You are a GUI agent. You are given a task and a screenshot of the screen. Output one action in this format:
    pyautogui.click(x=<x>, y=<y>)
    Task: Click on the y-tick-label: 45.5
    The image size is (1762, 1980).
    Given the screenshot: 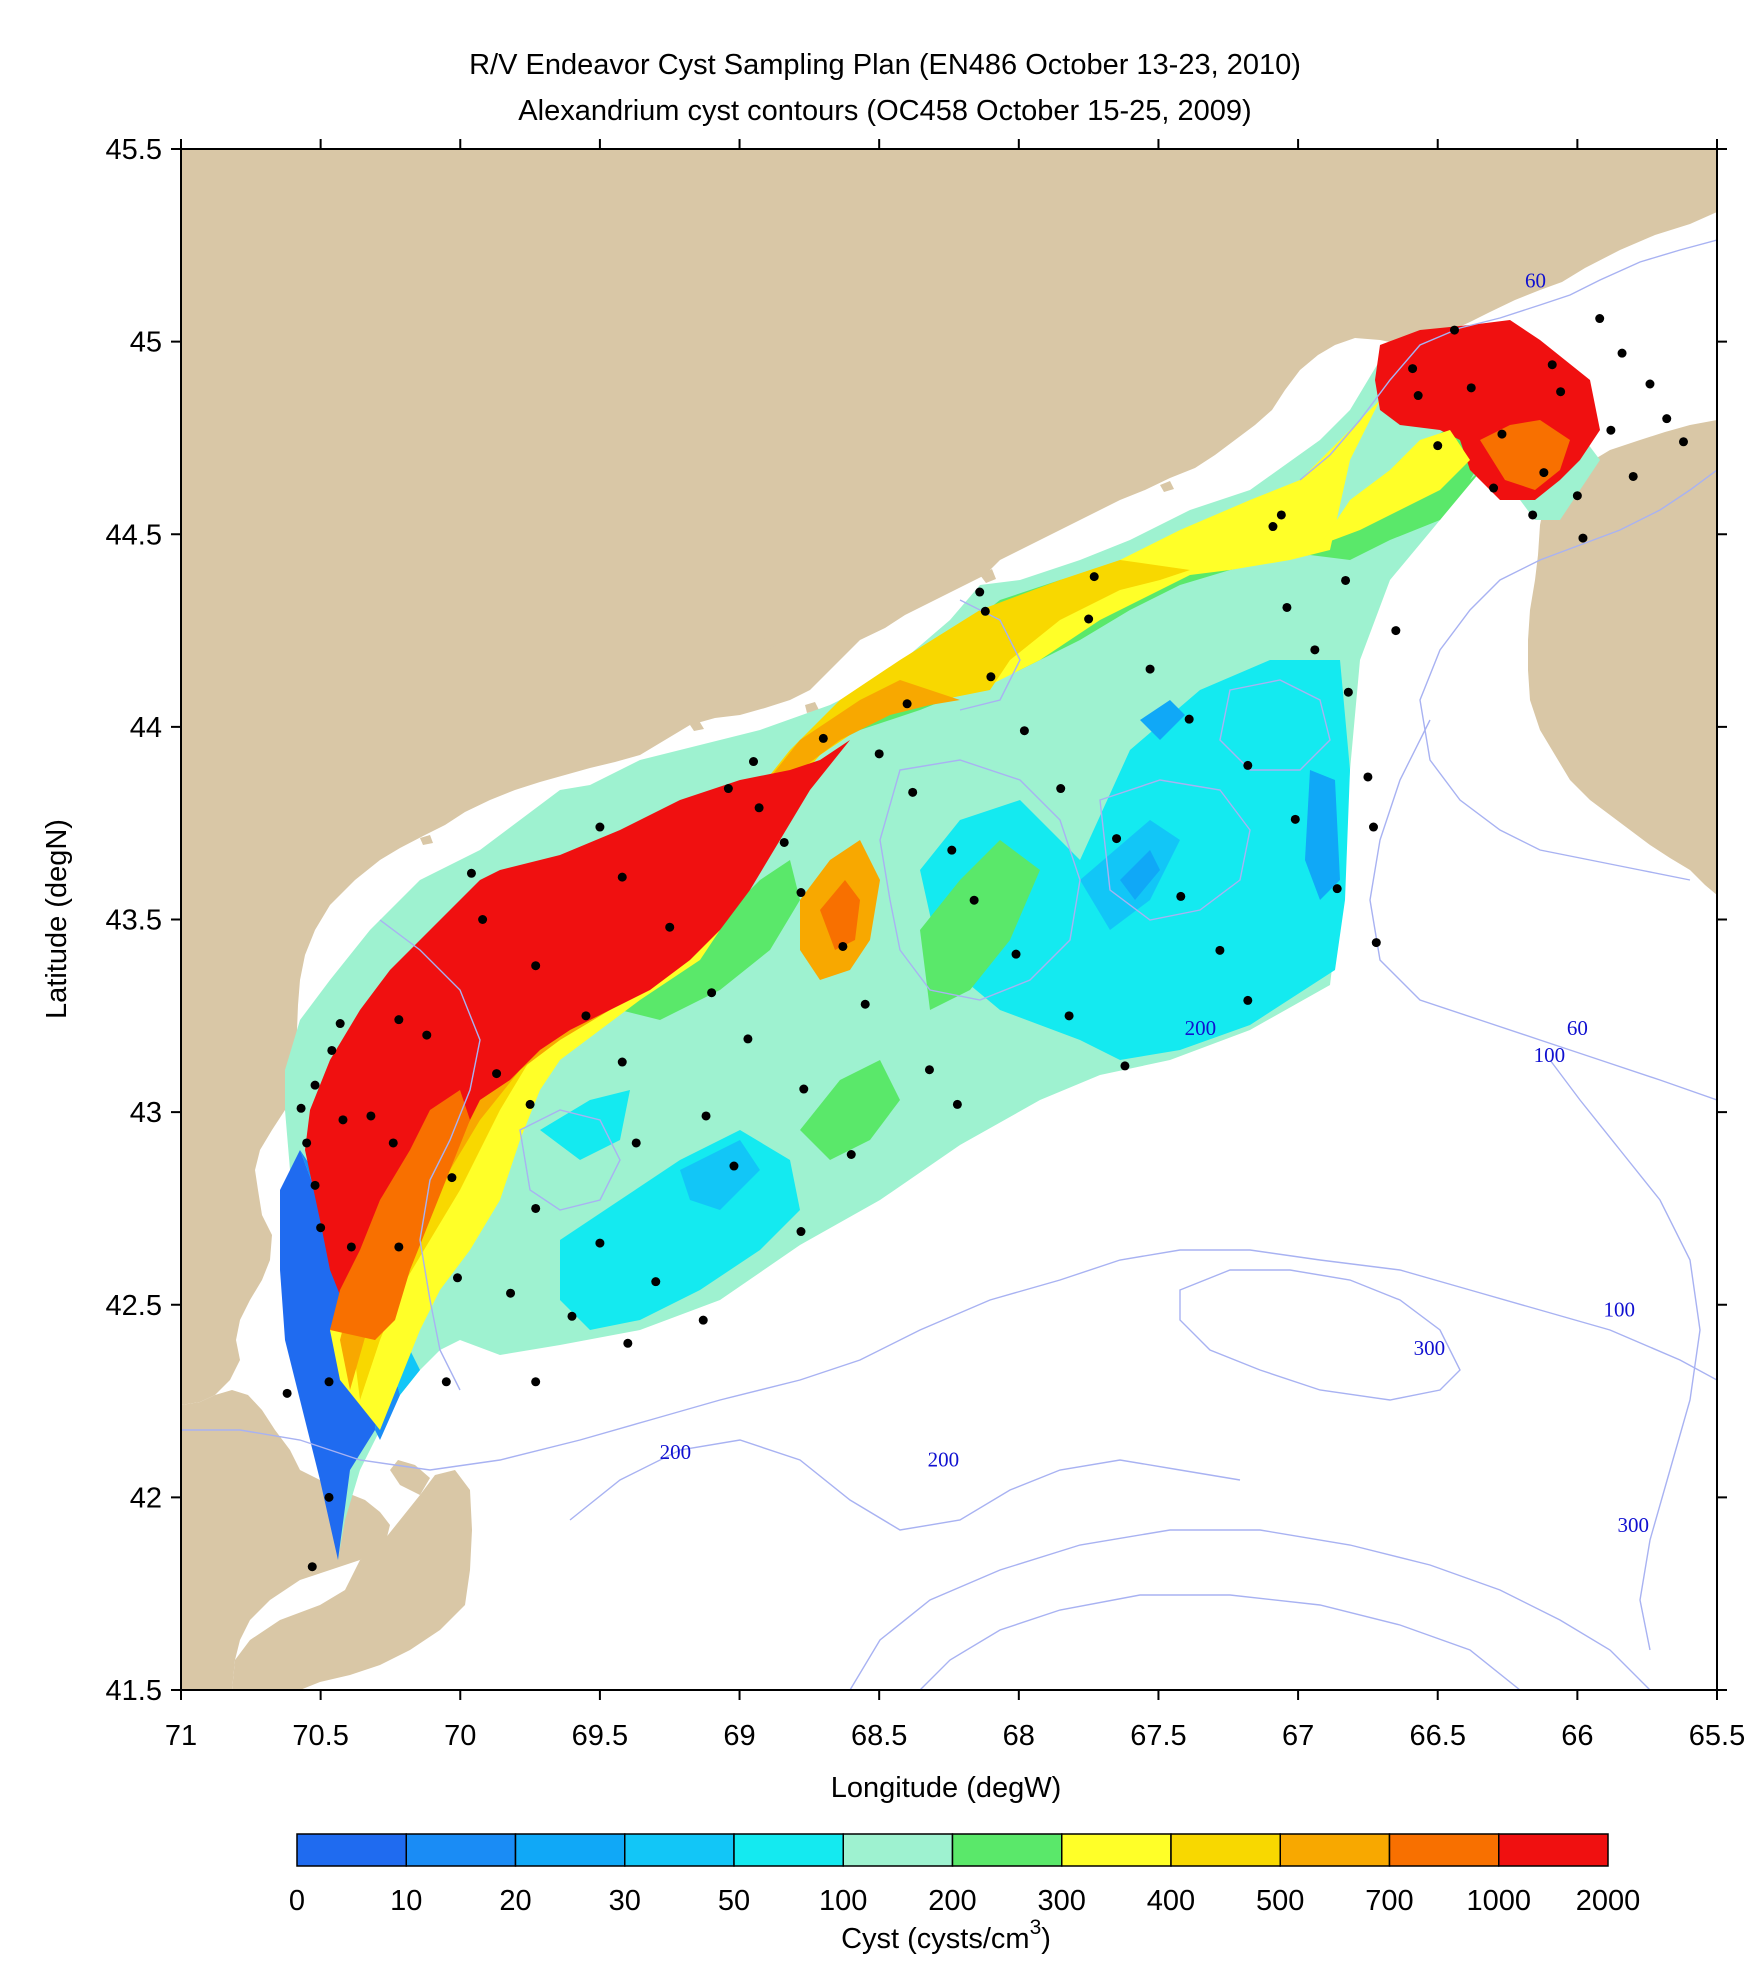 What is the action you would take?
    pyautogui.click(x=134, y=150)
    